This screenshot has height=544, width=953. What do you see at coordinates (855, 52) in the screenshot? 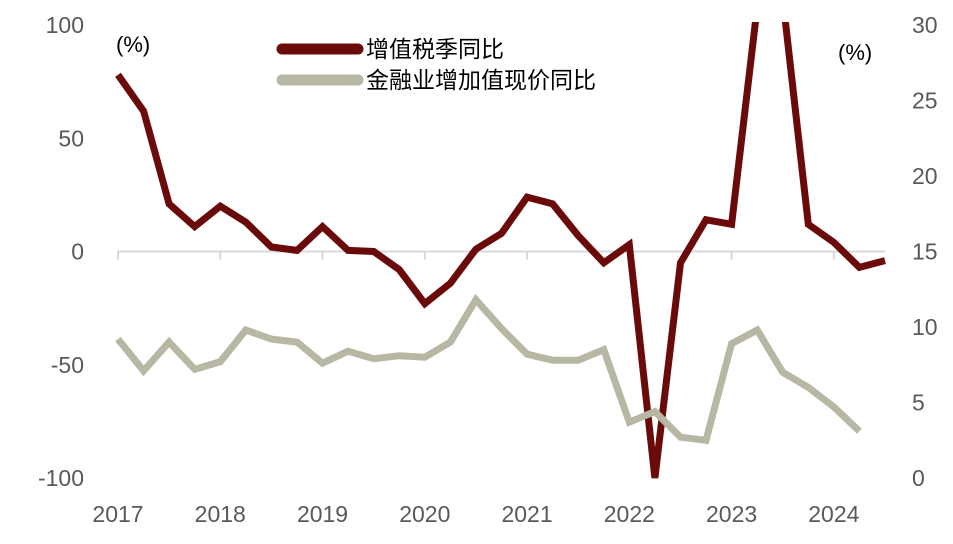
I see `right-axis-unit: (%)` at bounding box center [855, 52].